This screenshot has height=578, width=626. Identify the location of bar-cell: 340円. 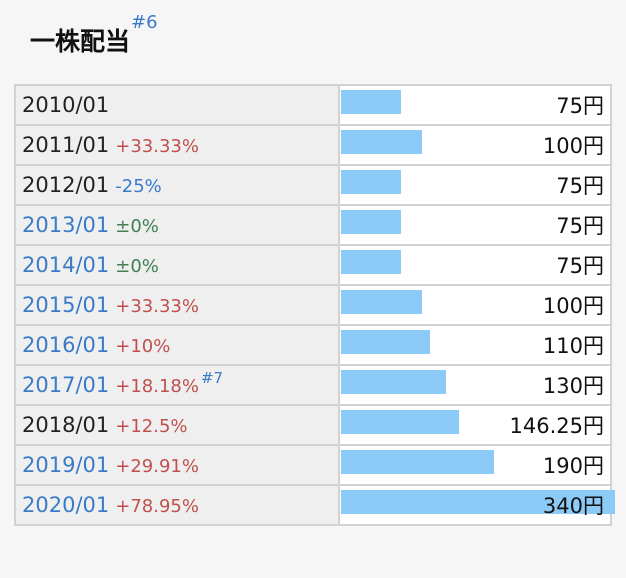
(477, 505).